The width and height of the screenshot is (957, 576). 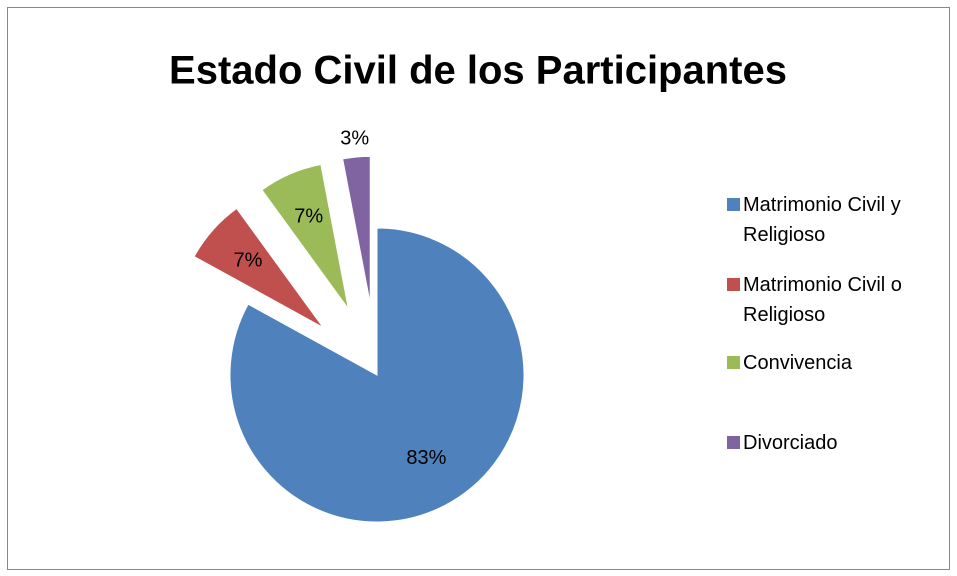 I want to click on data-label: 3%, so click(x=354, y=138).